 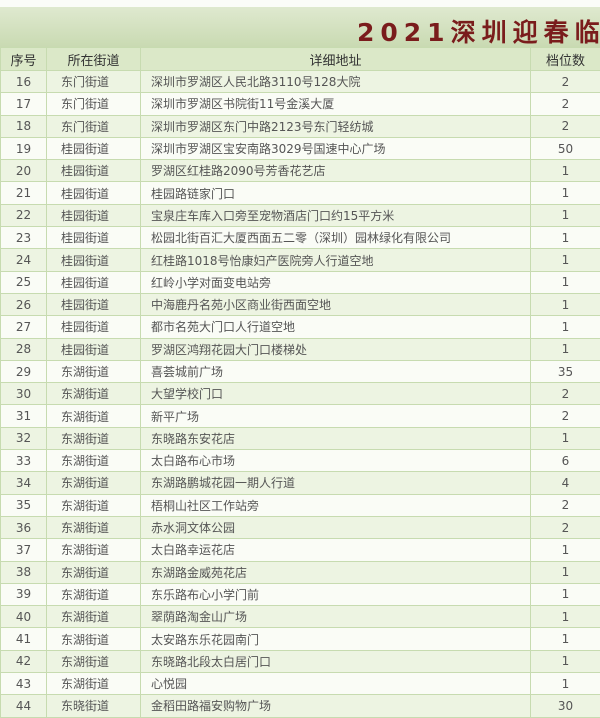 What do you see at coordinates (24, 572) in the screenshot?
I see `row-index: 38` at bounding box center [24, 572].